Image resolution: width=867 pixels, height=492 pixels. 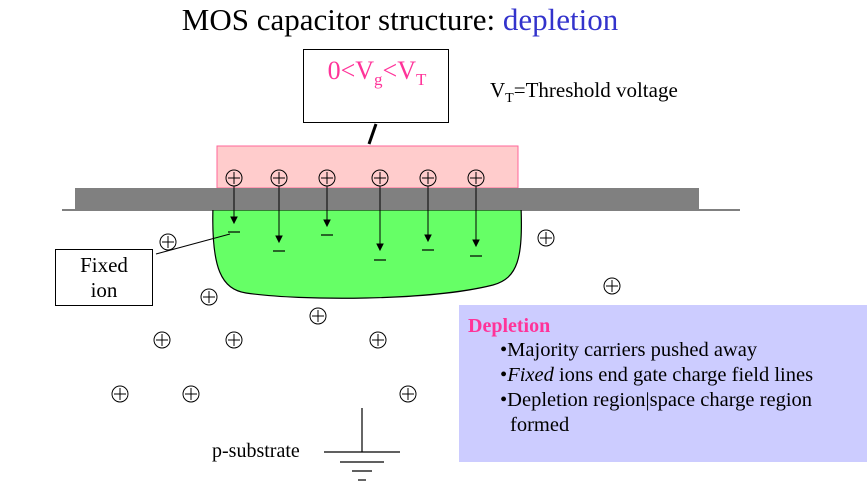 I want to click on gate-voltage-sub: g, so click(x=378, y=80).